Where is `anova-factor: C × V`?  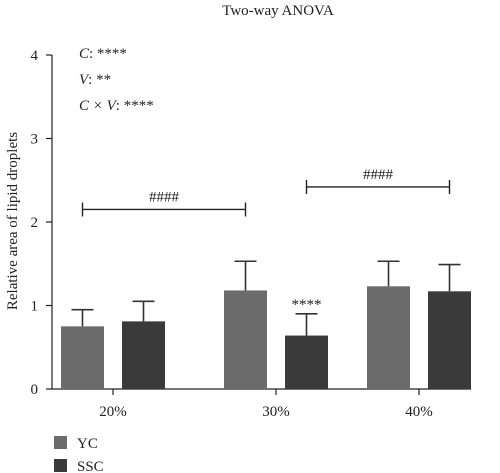 anova-factor: C × V is located at coordinates (98, 106).